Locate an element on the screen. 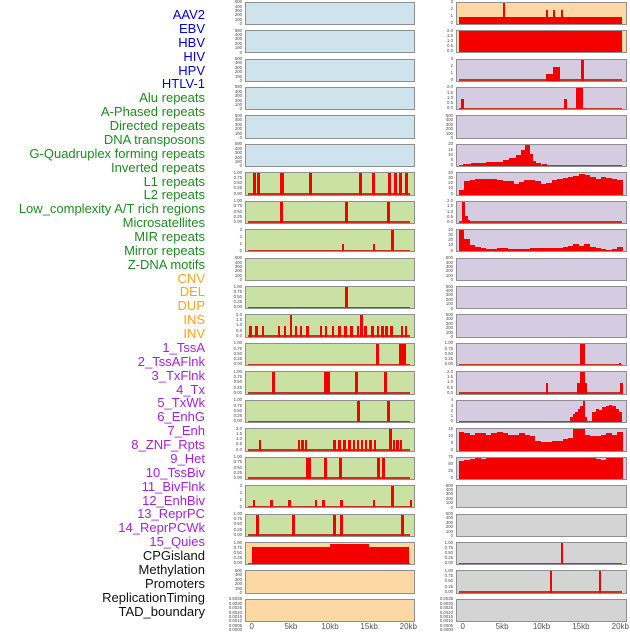 The width and height of the screenshot is (630, 633). track-label: 1_TssA is located at coordinates (183, 347).